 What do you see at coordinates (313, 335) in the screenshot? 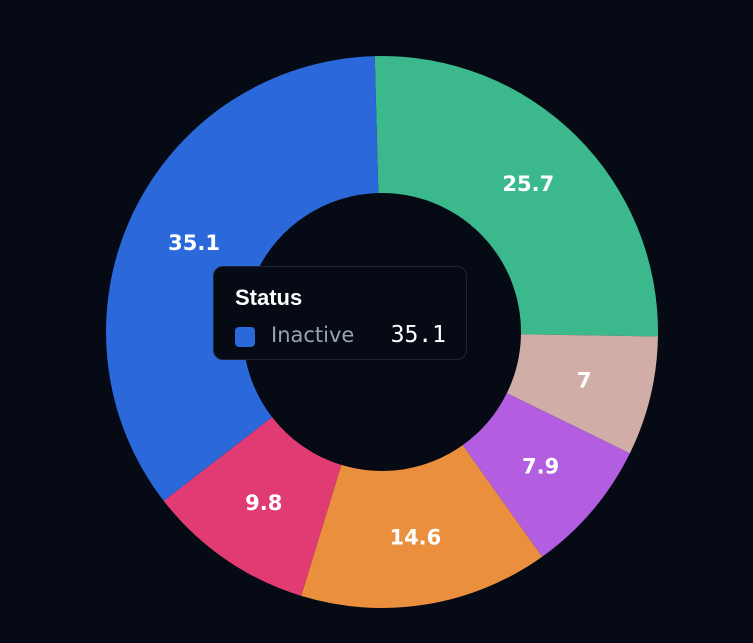
I see `tooltip-series-name: Inactive` at bounding box center [313, 335].